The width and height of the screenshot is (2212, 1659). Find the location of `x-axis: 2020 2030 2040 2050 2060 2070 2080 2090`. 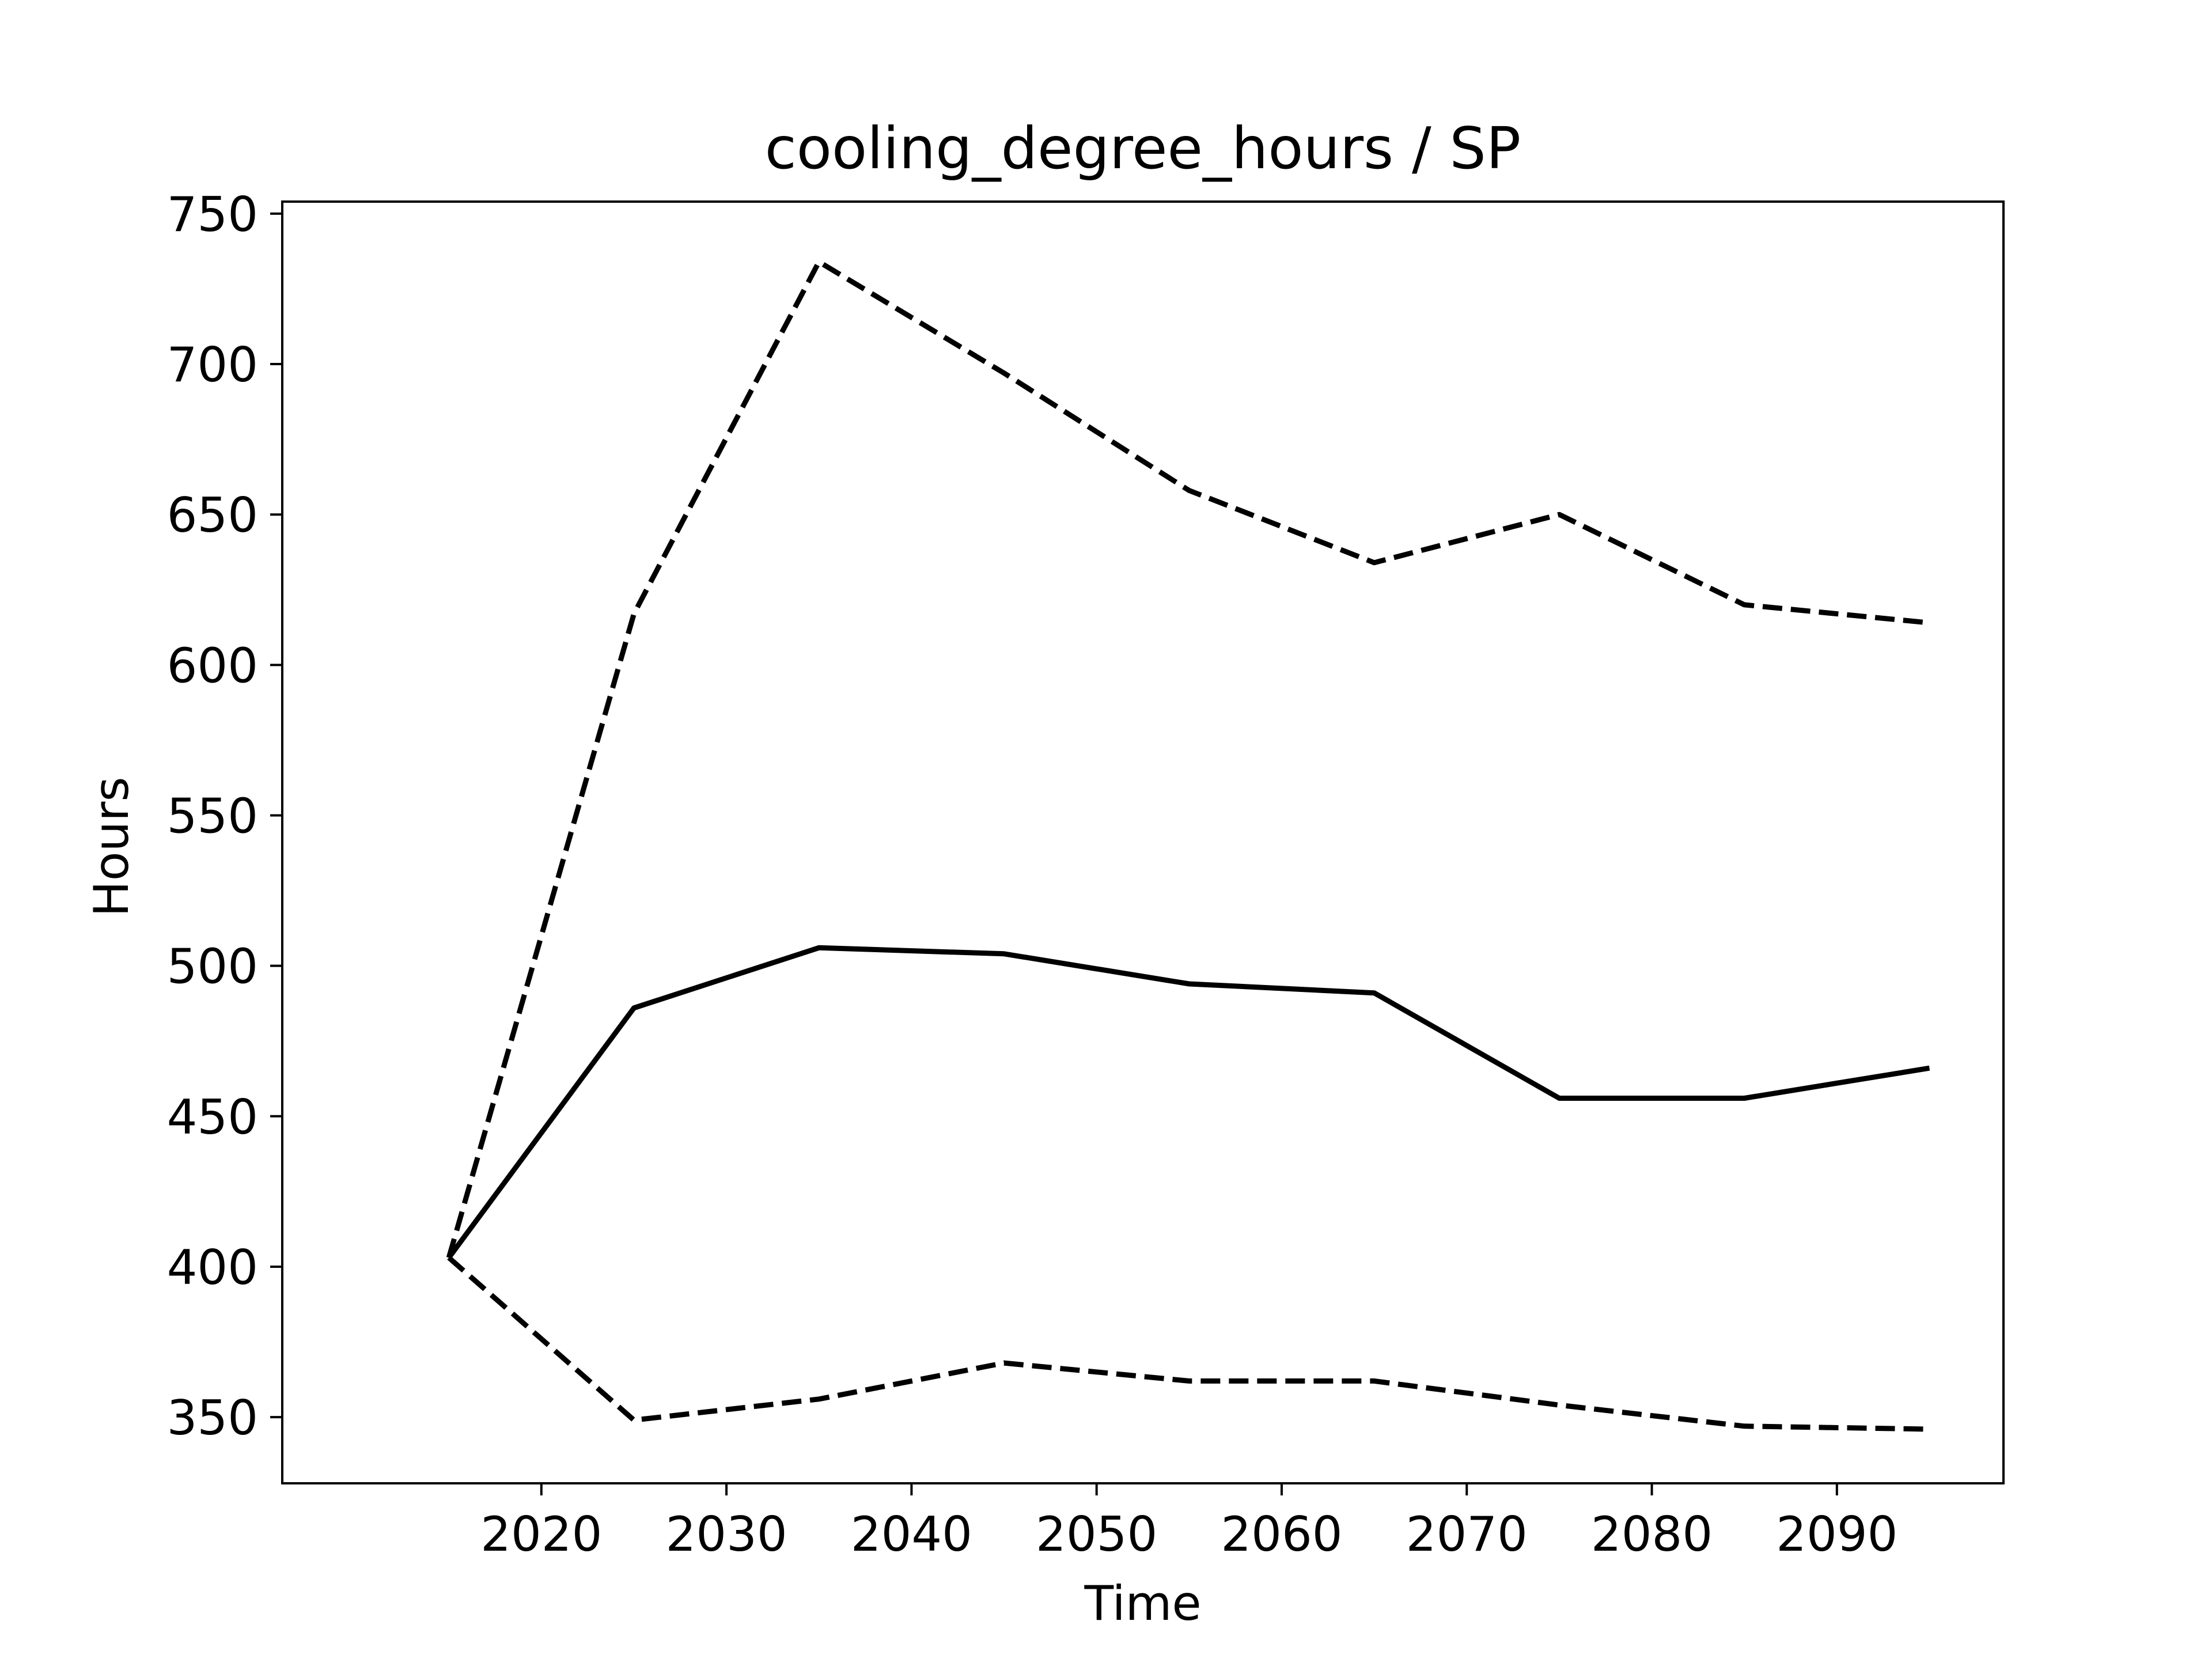

x-axis: 2020 2030 2040 2050 2060 2070 2080 2090 is located at coordinates (1188, 1522).